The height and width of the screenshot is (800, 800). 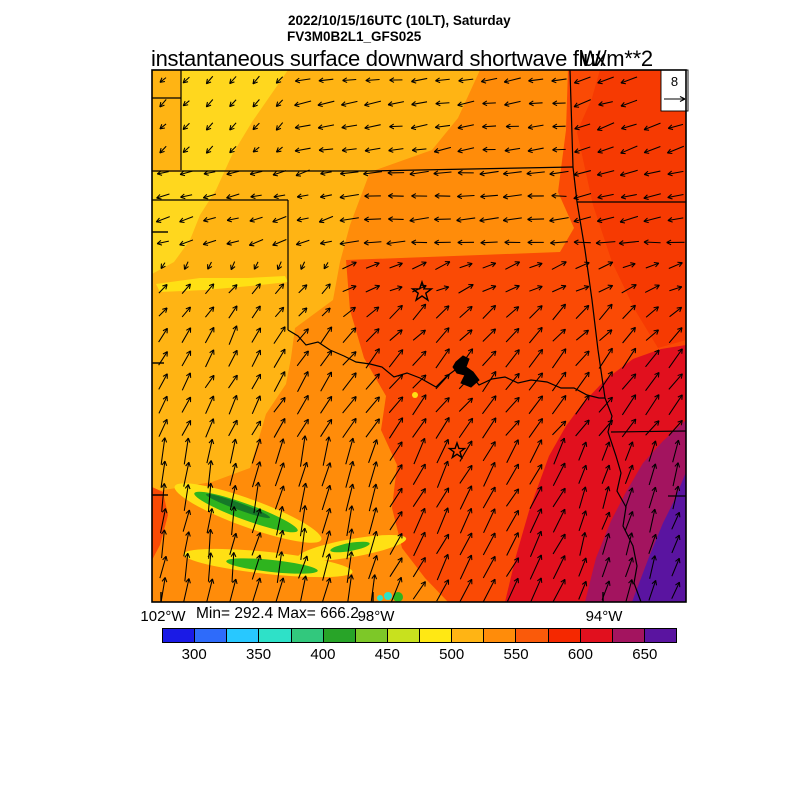 What do you see at coordinates (194, 654) in the screenshot?
I see `colorbar-tick-label: 300` at bounding box center [194, 654].